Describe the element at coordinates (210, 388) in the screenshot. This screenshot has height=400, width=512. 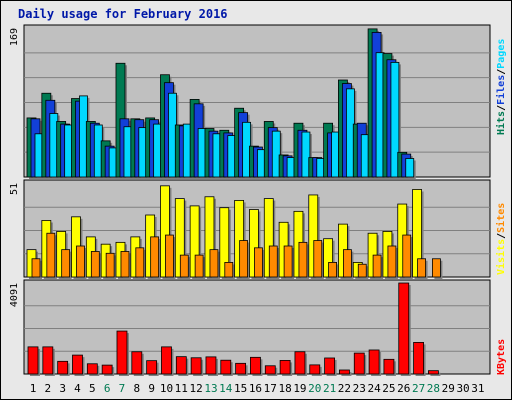
I see `xtick-day-13: 13` at that location.